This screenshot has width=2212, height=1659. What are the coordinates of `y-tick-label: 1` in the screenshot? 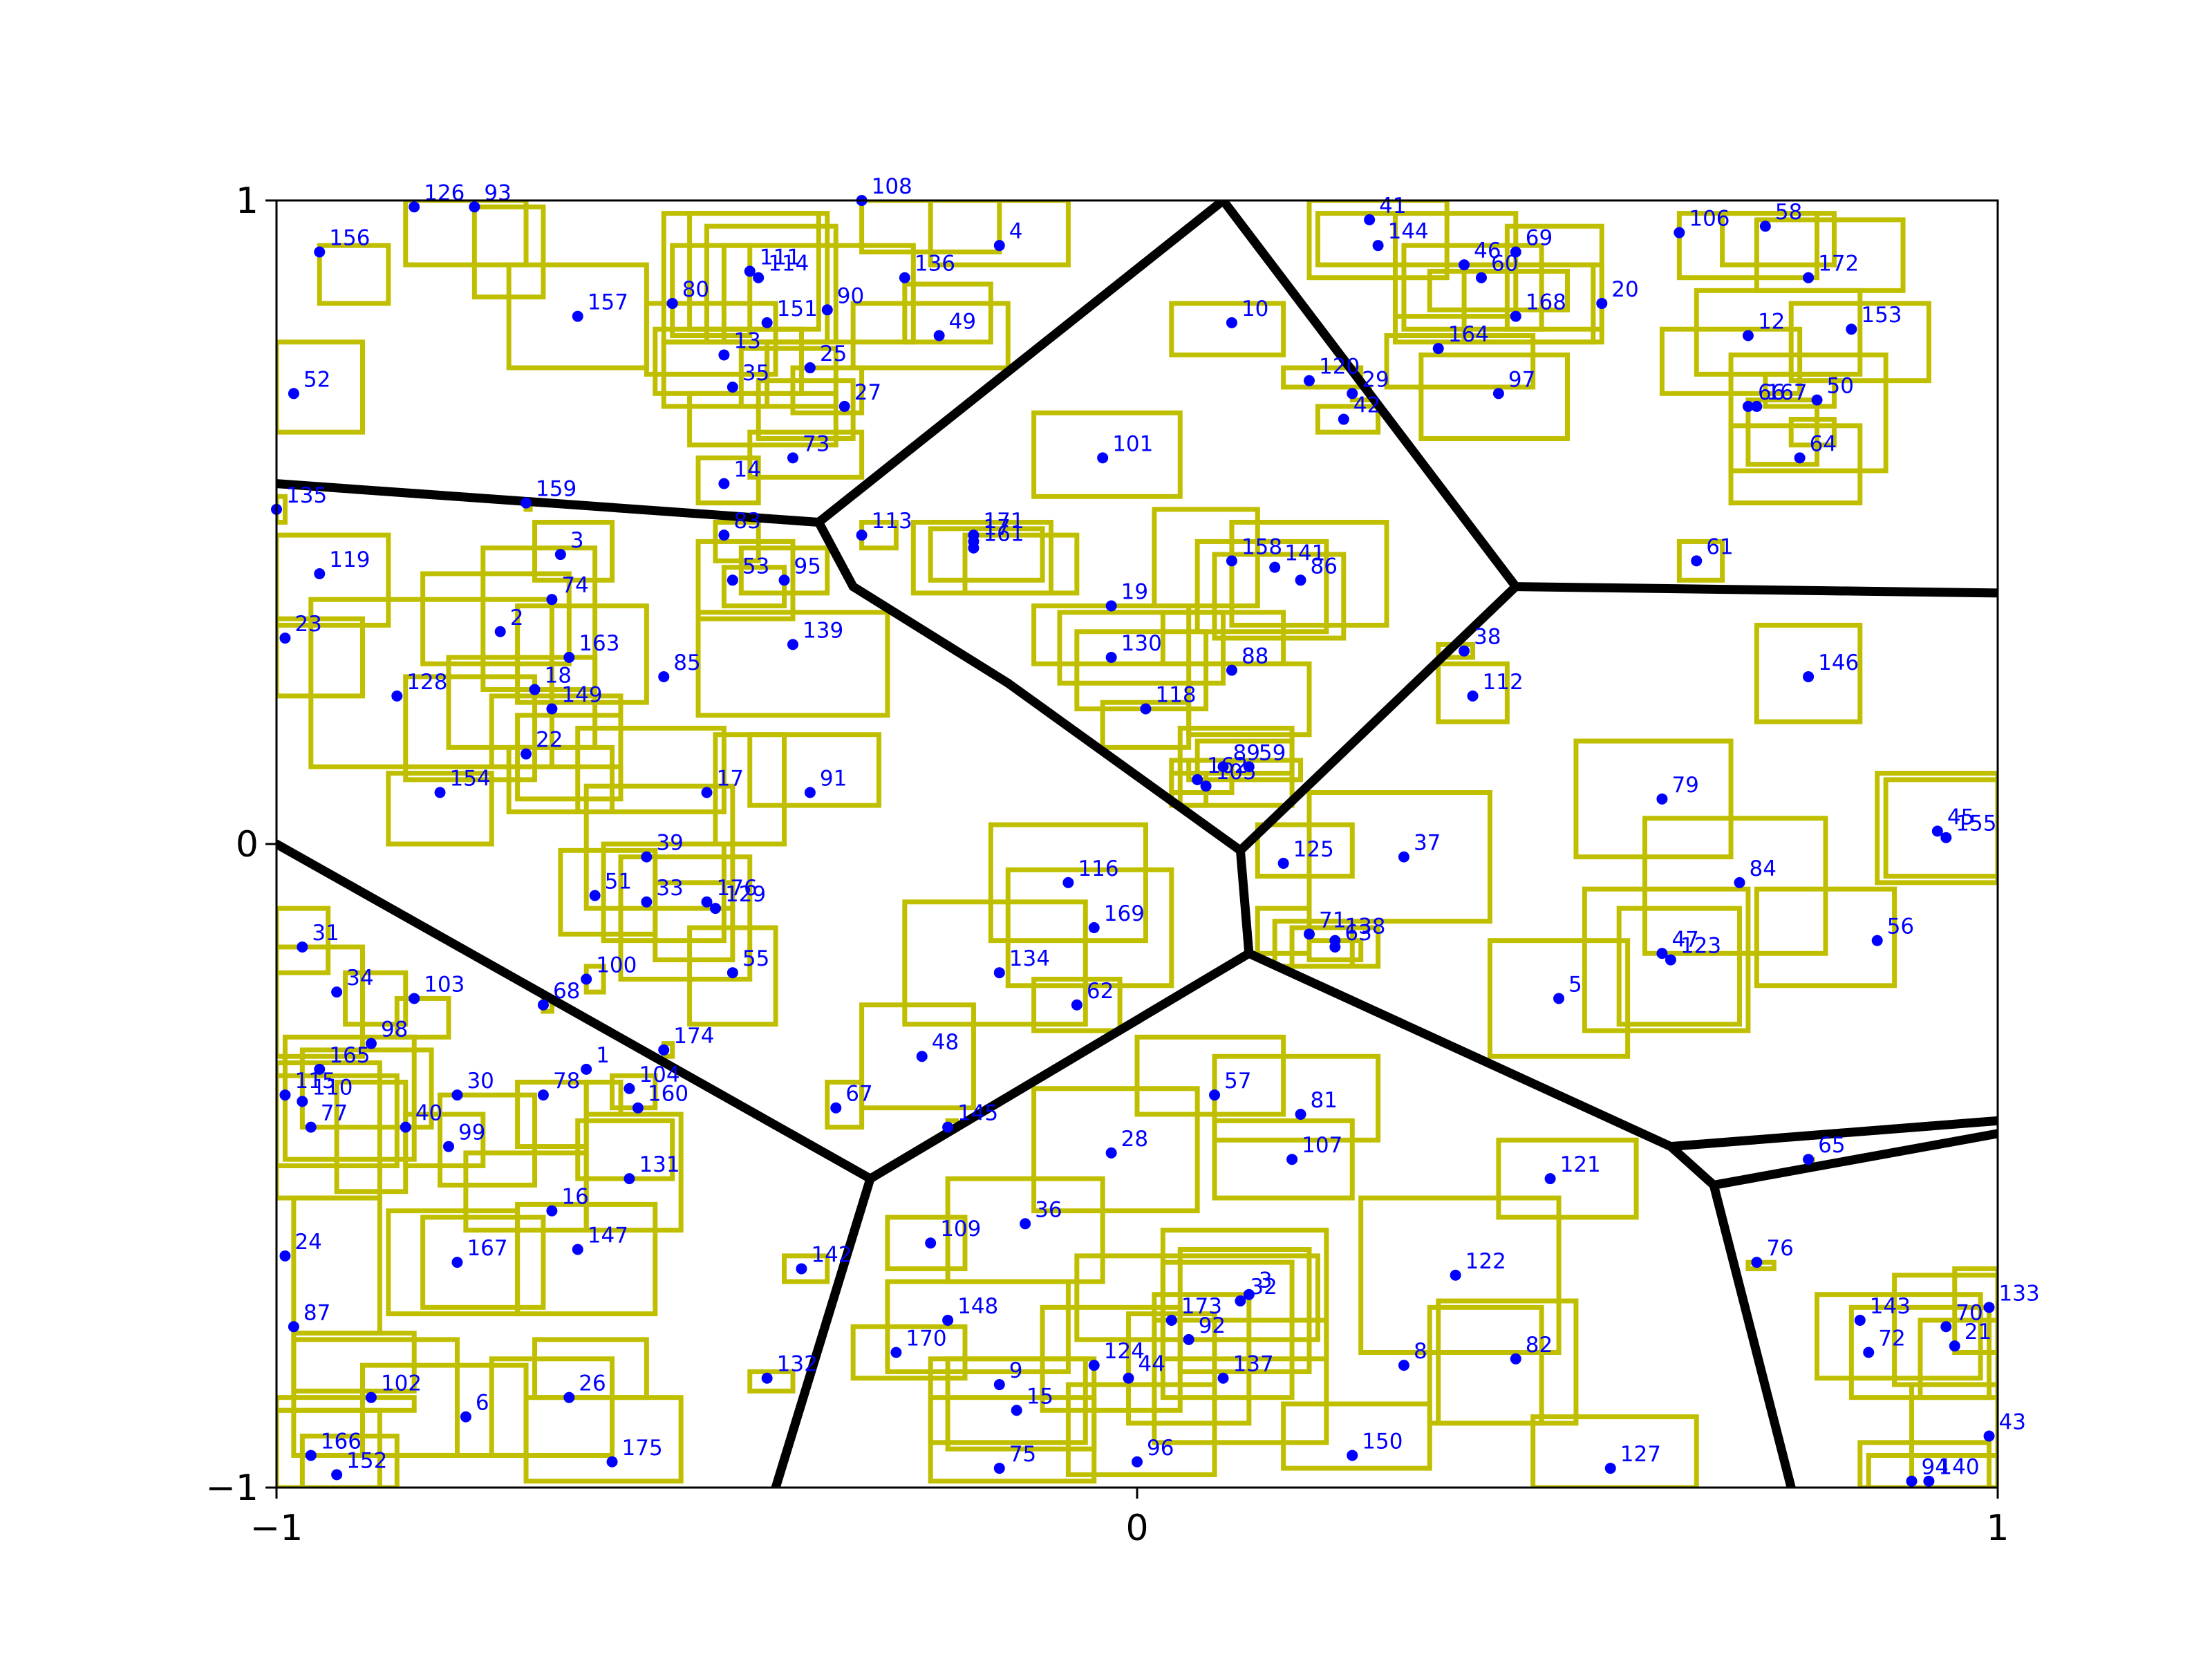 It's located at (248, 201).